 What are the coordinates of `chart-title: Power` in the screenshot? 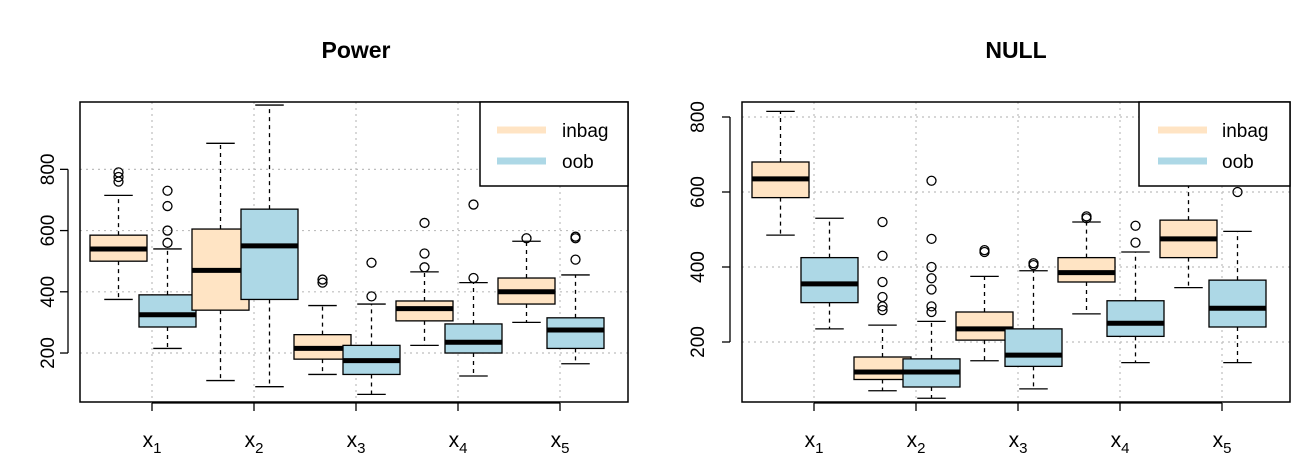 It's located at (355, 50).